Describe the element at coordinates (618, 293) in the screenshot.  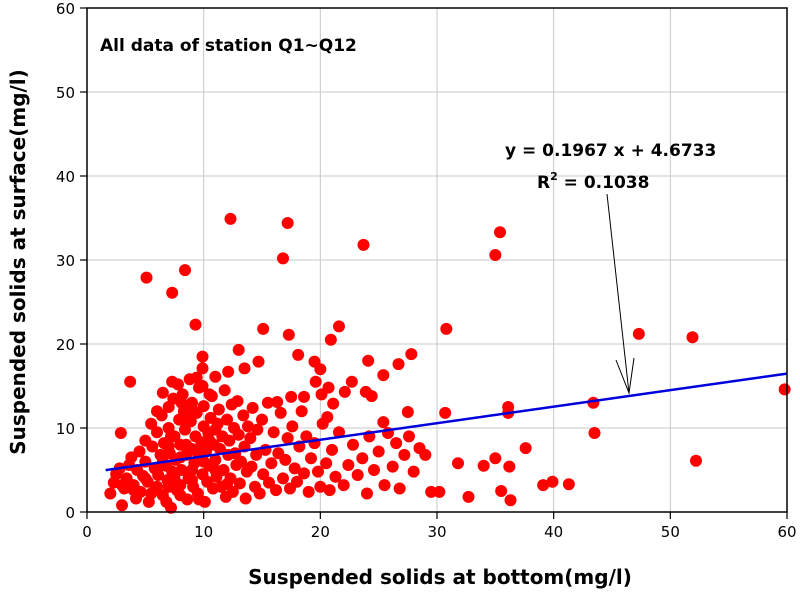
I see `arrow-shaft` at that location.